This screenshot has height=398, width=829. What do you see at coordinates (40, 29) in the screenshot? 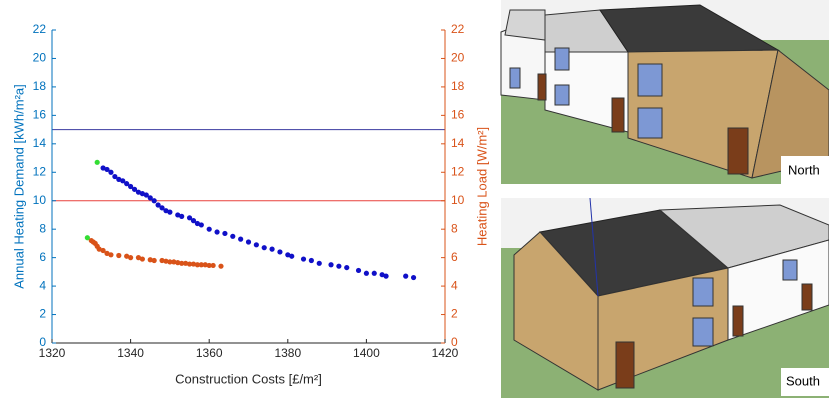
I see `y-tick-label: 22` at bounding box center [40, 29].